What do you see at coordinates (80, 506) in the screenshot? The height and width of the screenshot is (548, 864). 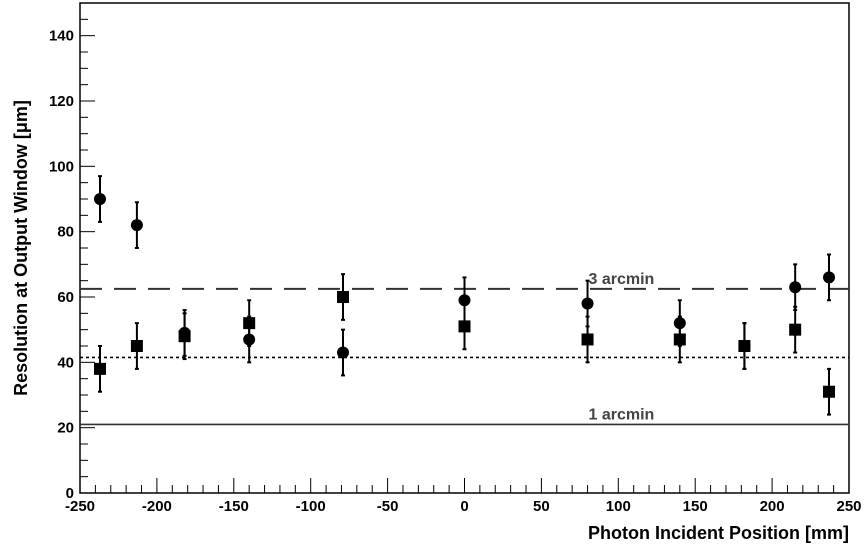 I see `x-tick-label: -250` at bounding box center [80, 506].